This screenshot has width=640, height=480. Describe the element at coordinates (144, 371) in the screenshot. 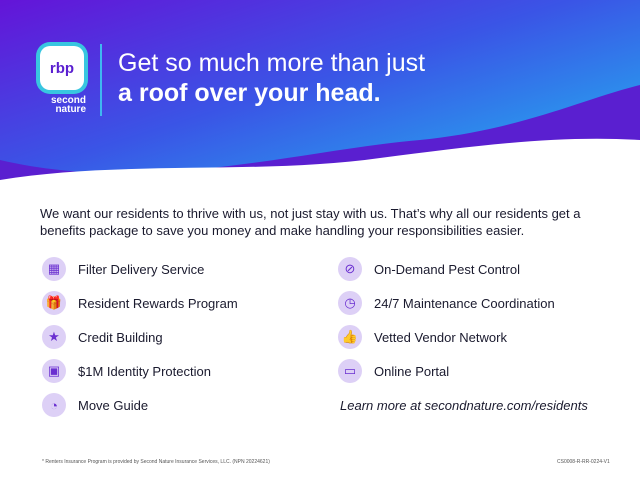

I see `benefit-label: $1M Identity Protection` at that location.